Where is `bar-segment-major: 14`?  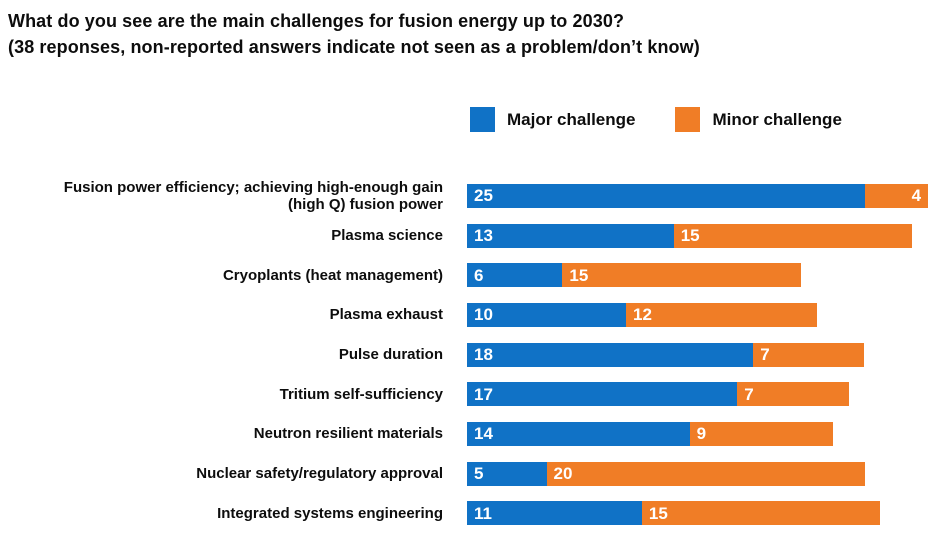
bar-segment-major: 14 is located at coordinates (578, 433).